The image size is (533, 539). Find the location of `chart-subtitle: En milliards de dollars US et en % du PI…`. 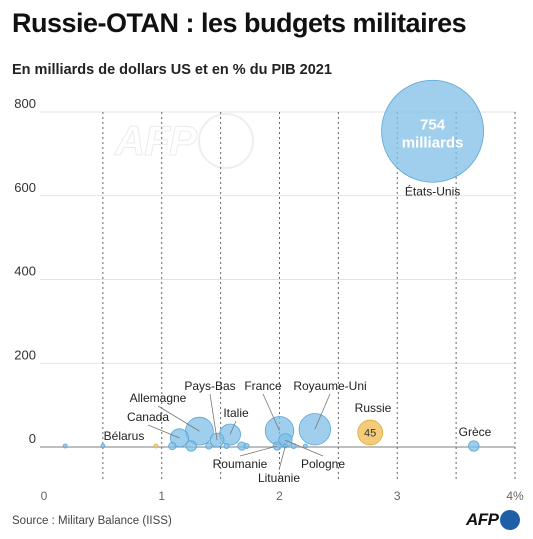

chart-subtitle: En milliards de dollars US et en % du PI… is located at coordinates (172, 70).